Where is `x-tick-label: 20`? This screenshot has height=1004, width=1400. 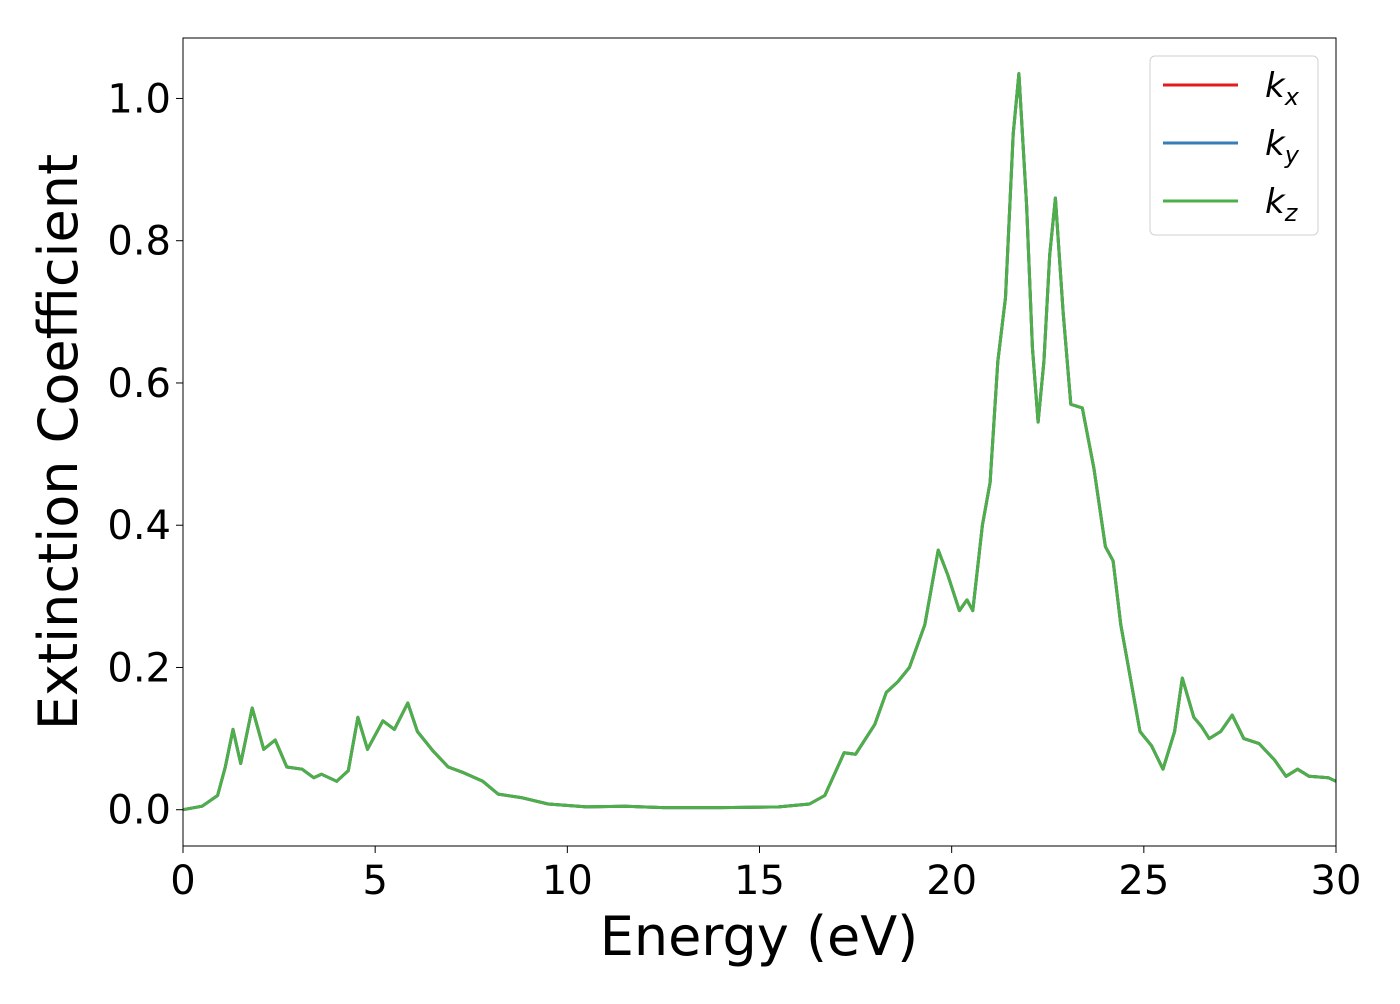 x-tick-label: 20 is located at coordinates (951, 881).